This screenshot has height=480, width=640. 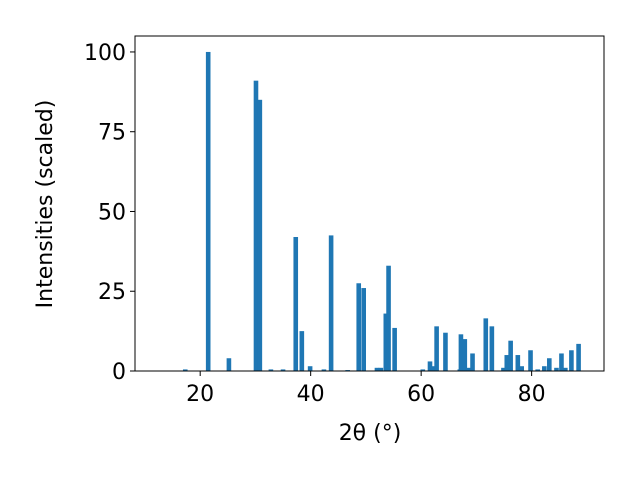 I want to click on x-tick-label: 80, so click(x=532, y=394).